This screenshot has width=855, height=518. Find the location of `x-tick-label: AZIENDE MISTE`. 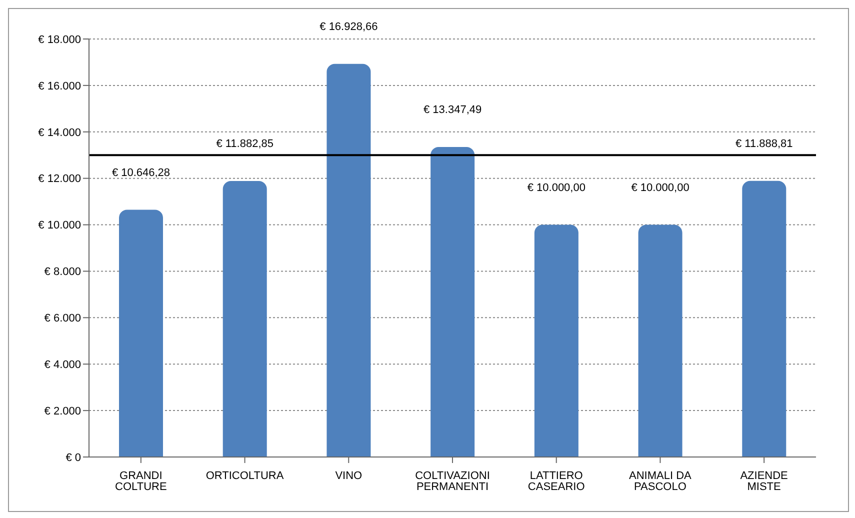

x-tick-label: AZIENDE MISTE is located at coordinates (764, 481).